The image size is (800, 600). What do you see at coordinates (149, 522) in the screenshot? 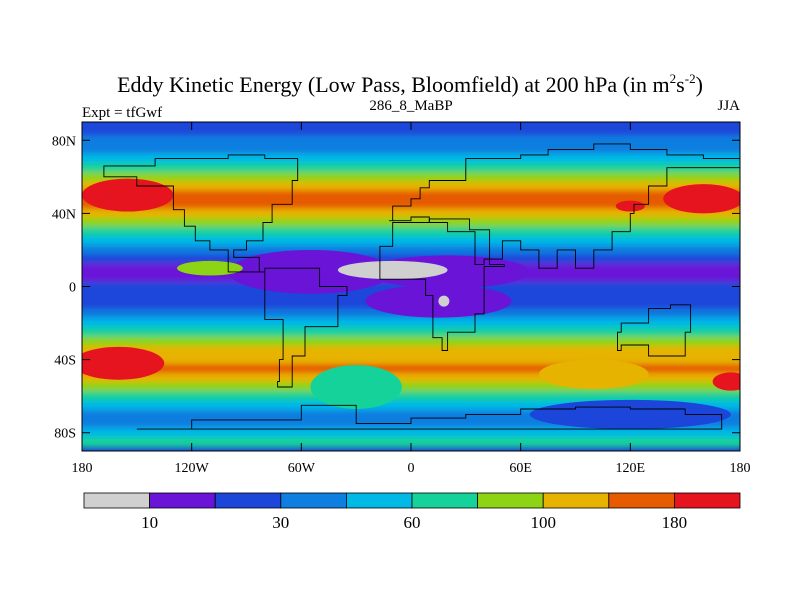
I see `colorbar-label: 10` at bounding box center [149, 522].